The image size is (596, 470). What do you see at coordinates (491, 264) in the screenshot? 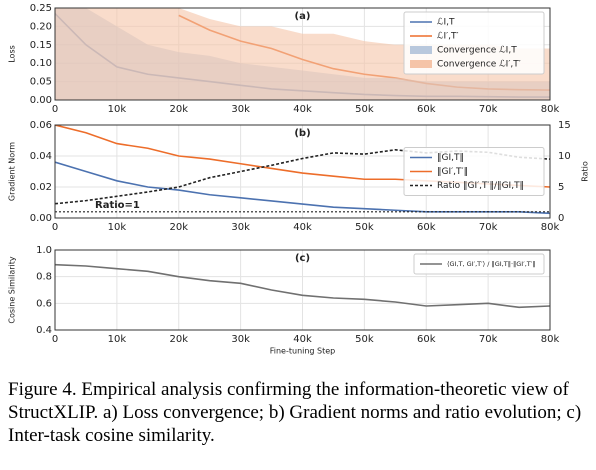
I see `legend-label: ⟨GI,T, GI′,T′⟩ / ‖GI,T‖·‖GI′,T′‖` at bounding box center [491, 264].